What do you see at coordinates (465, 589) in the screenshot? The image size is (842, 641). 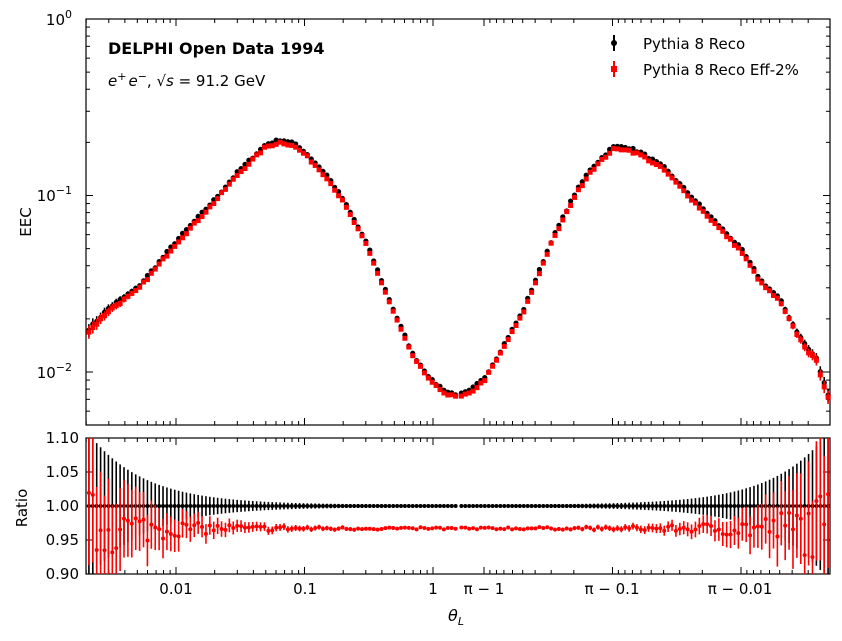 I see `x-tick-labels: 0.01 0.1 1 π − 1 π − 0.1 π − 0.01` at bounding box center [465, 589].